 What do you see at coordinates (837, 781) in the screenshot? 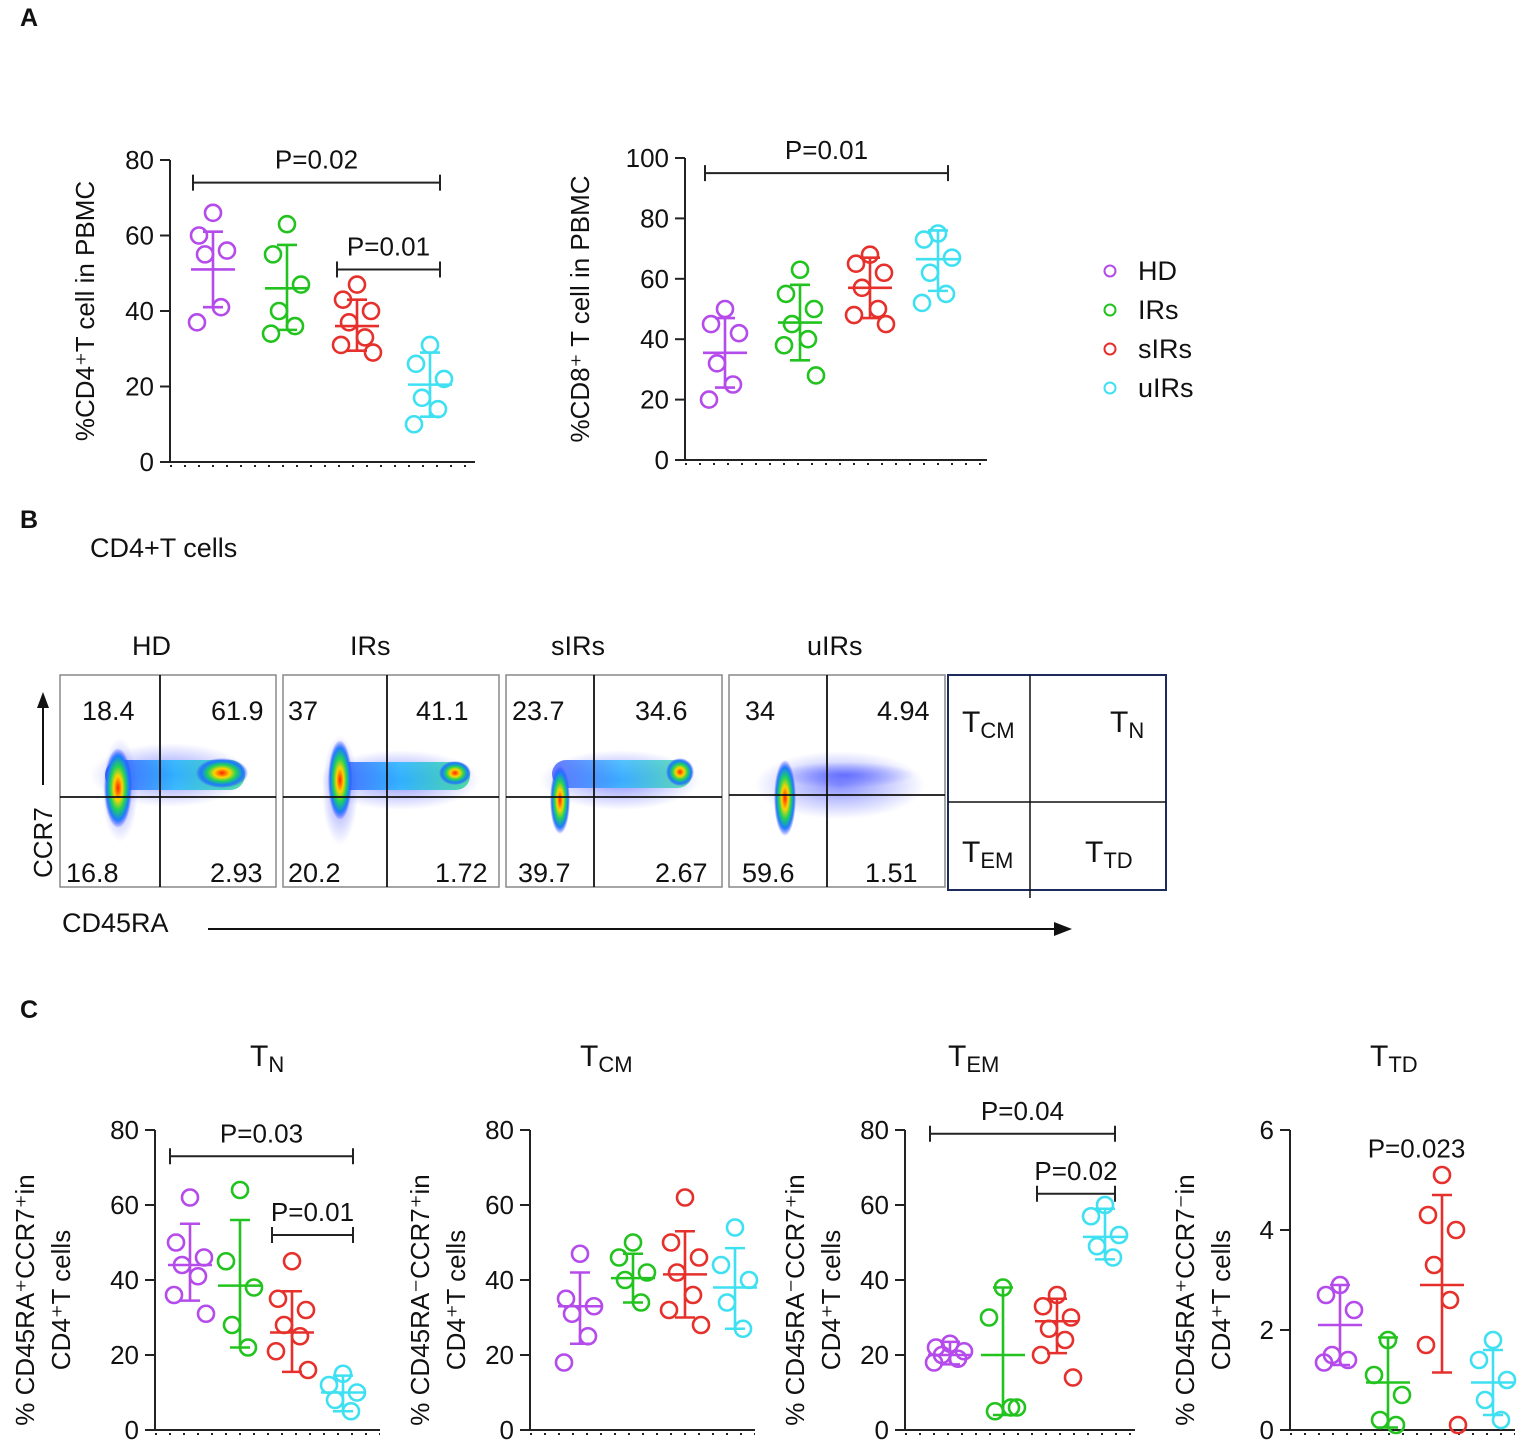
I see `flow-plot-uirs: 34 4.94 59.6 1.51` at bounding box center [837, 781].